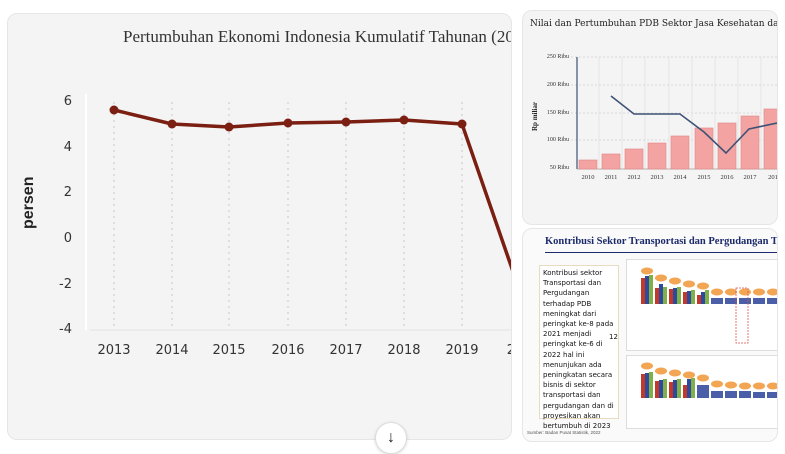  What do you see at coordinates (557, 85) in the screenshot?
I see `y-tick: 200 Ribu` at bounding box center [557, 85].